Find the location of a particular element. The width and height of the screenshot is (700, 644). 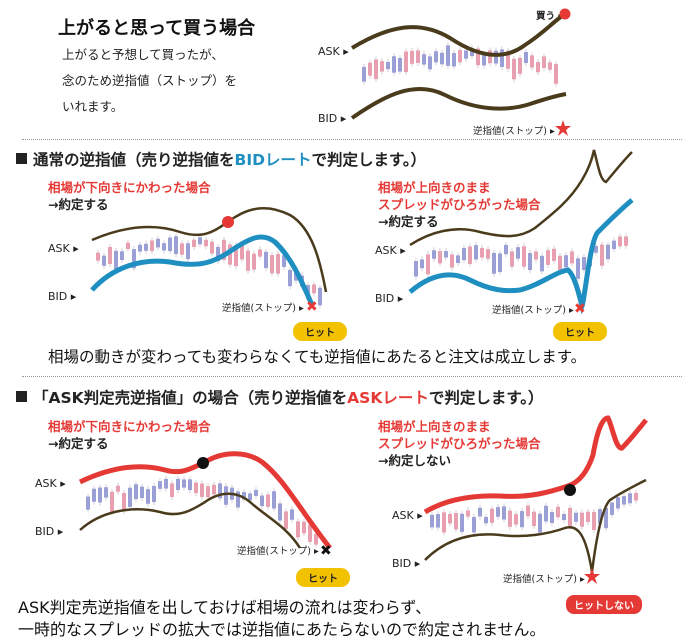

s2-right-caption-1: 相場が上向きのまま is located at coordinates (434, 426).